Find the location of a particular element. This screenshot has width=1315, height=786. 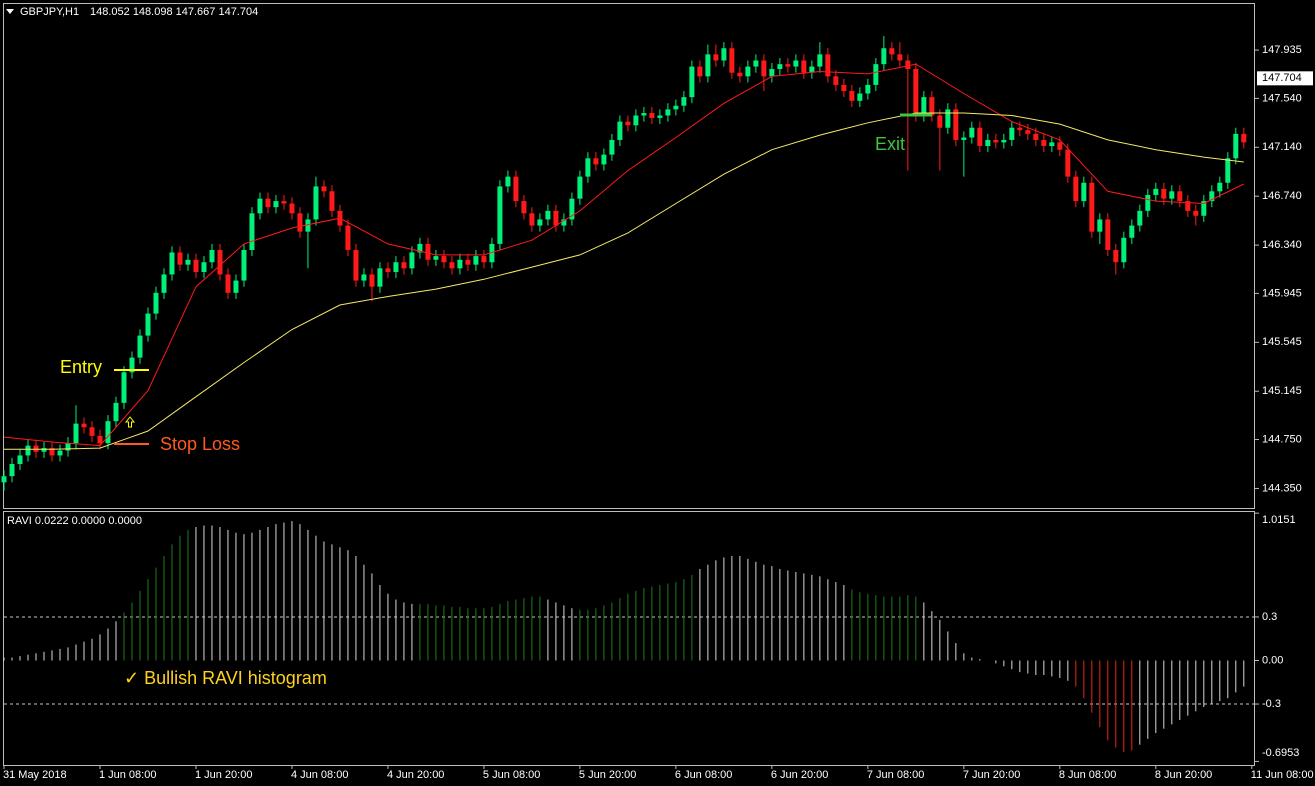

x-tick-label: 7 Jun 08:00 is located at coordinates (896, 775).